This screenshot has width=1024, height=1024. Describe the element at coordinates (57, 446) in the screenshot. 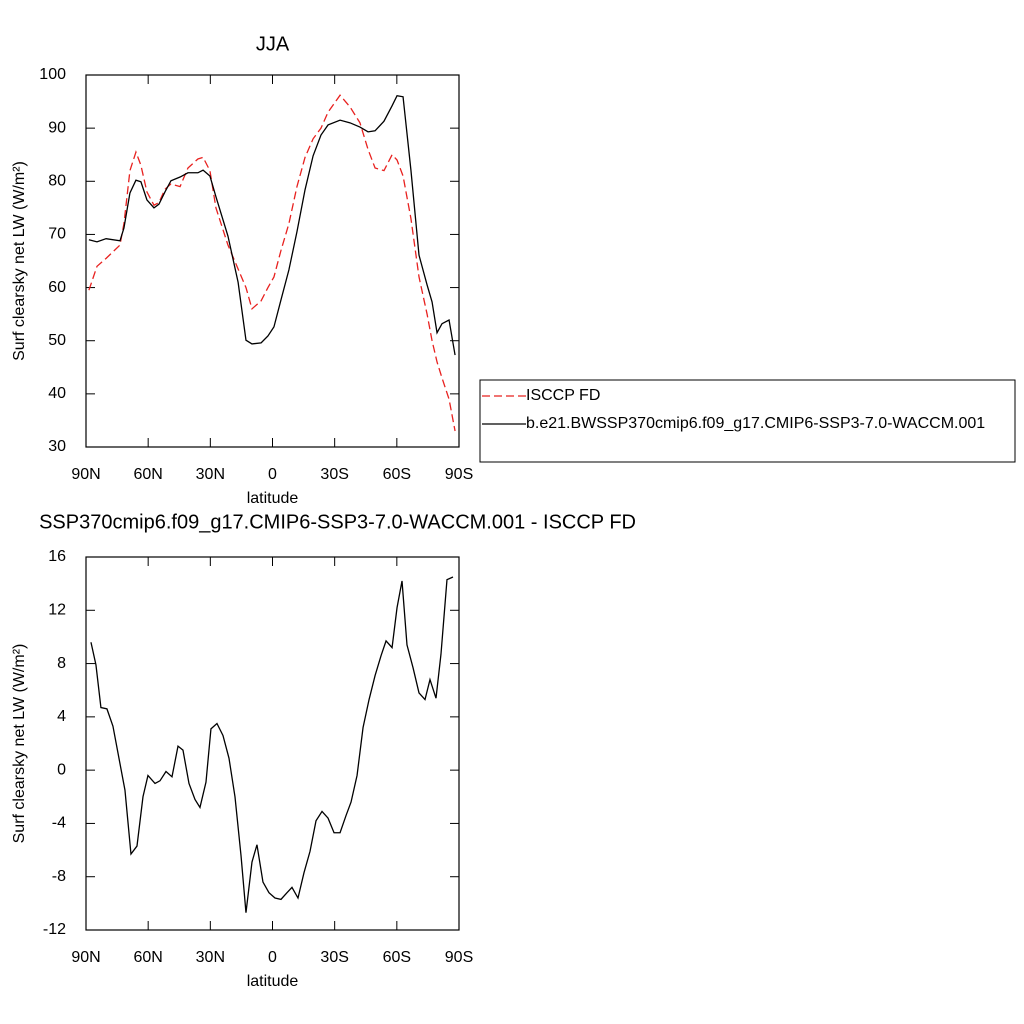

I see `y-tick-label: 30` at that location.